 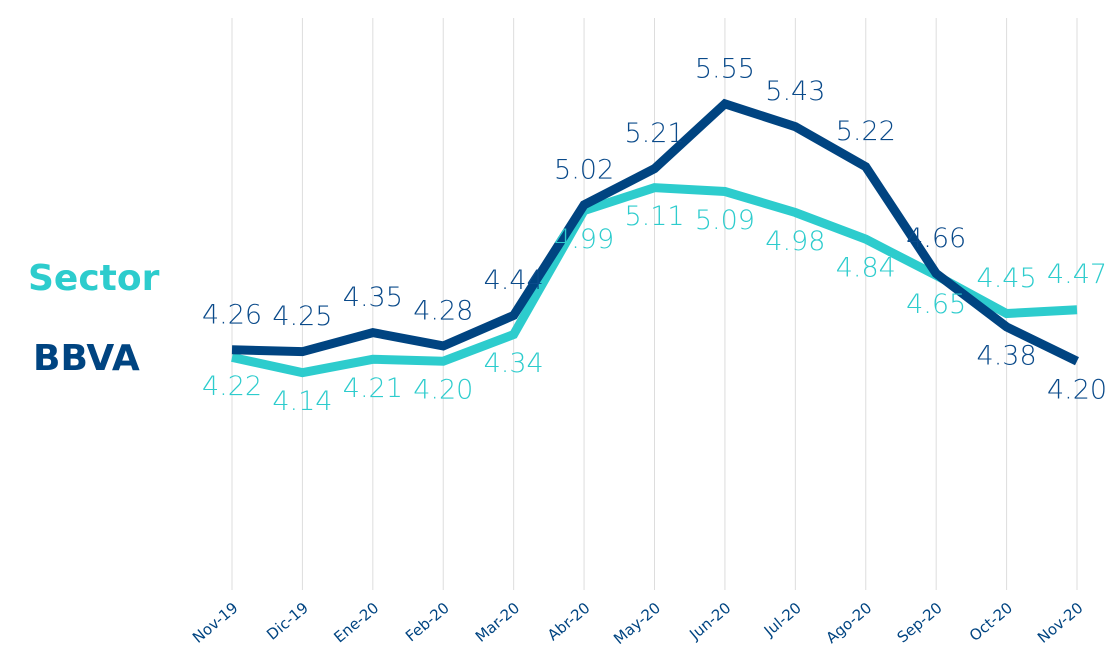 I want to click on data-label: 5.02, so click(x=584, y=169).